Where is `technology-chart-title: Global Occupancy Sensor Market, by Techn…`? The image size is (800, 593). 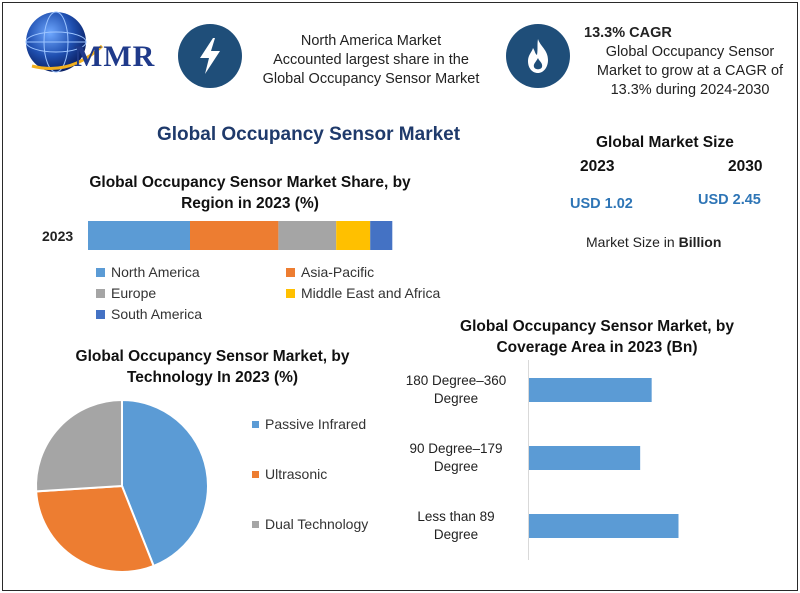
technology-chart-title: Global Occupancy Sensor Market, by Techn… is located at coordinates (212, 367).